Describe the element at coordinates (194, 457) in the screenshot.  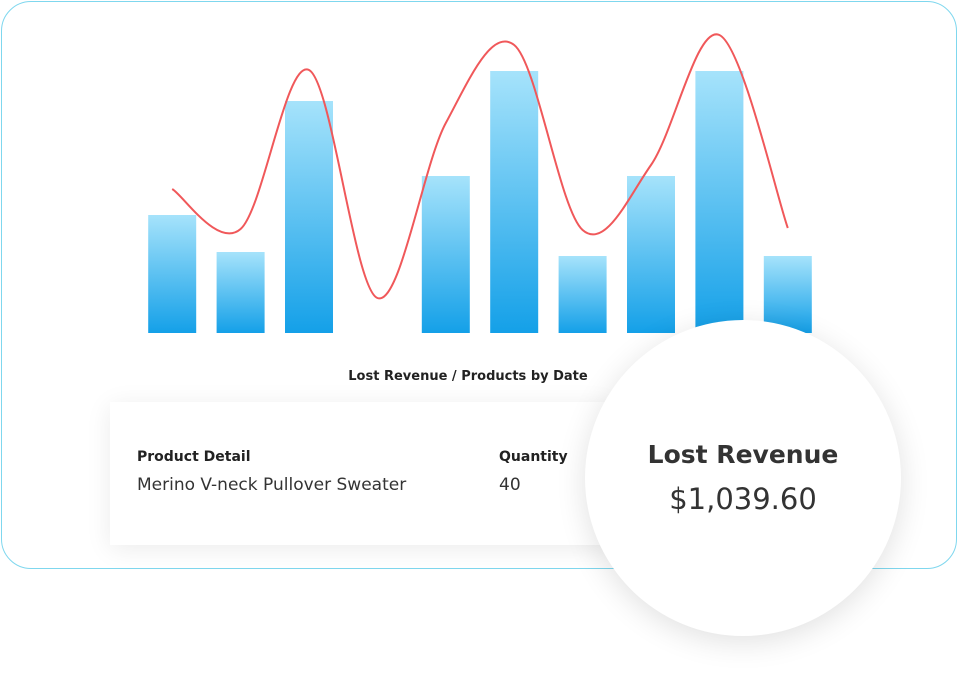
I see `column-header: Product Detail` at that location.